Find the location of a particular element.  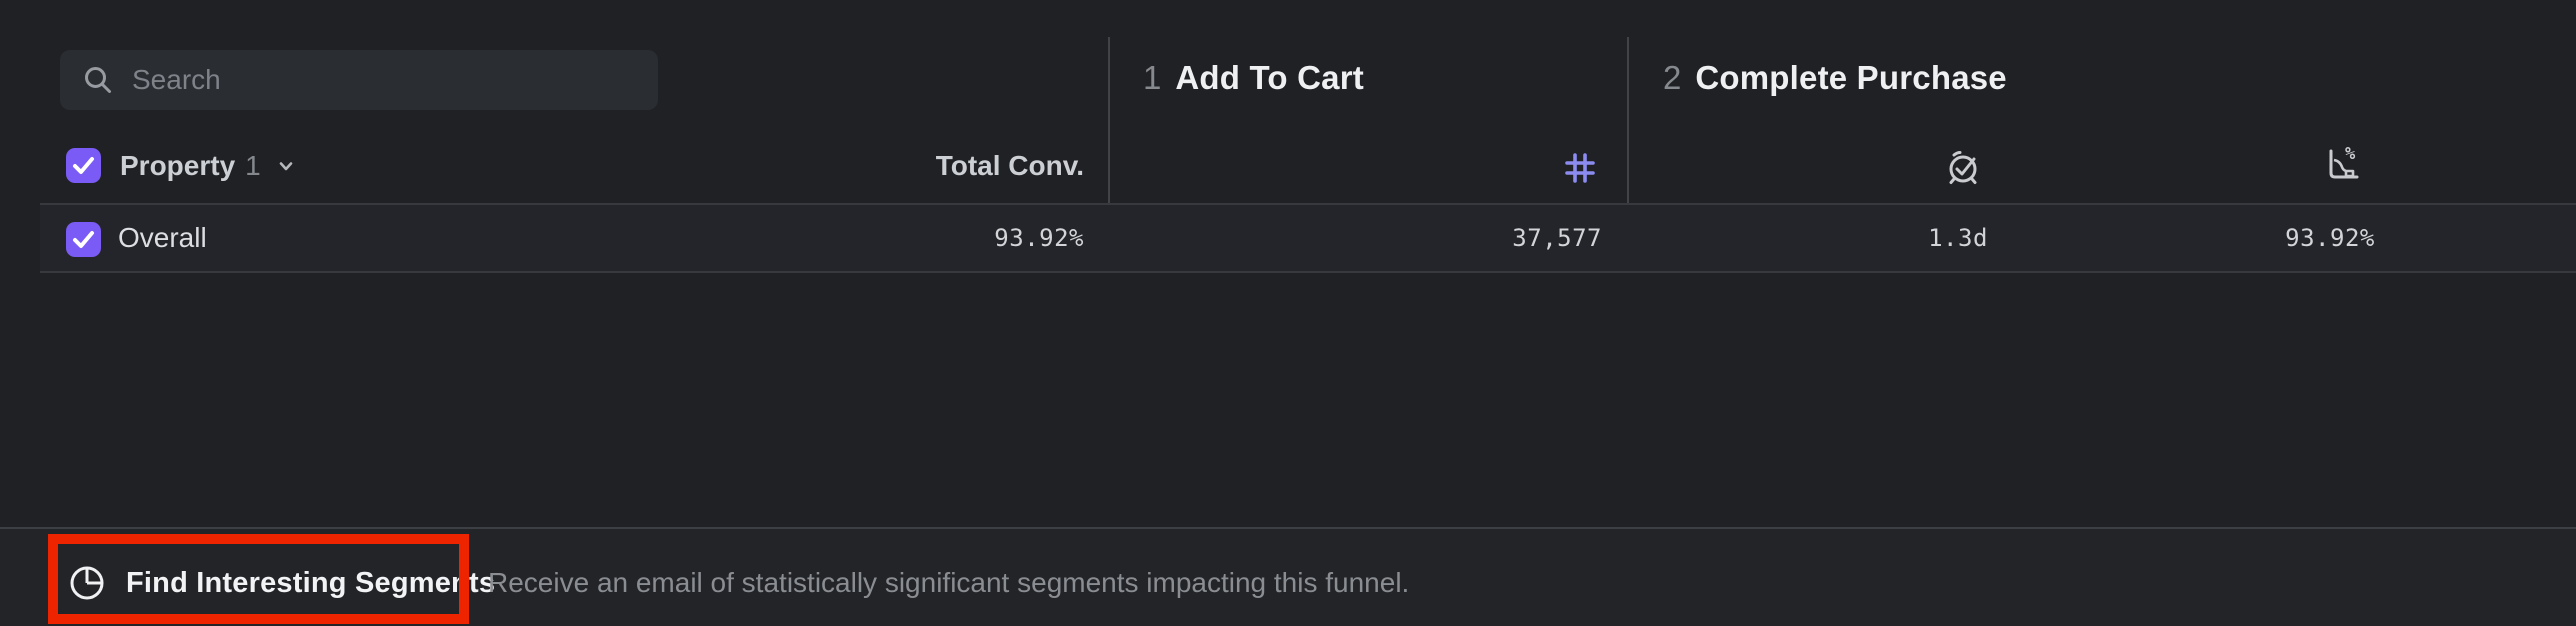

row-overall-checkbox is located at coordinates (83, 239).